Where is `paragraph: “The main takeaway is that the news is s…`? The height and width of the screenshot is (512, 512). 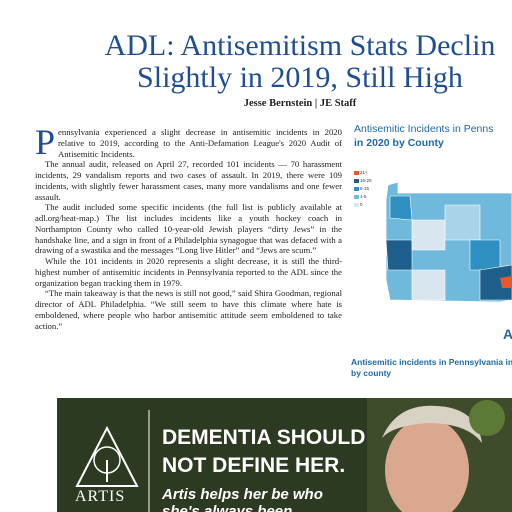 paragraph: “The main takeaway is that the news is s… is located at coordinates (188, 309).